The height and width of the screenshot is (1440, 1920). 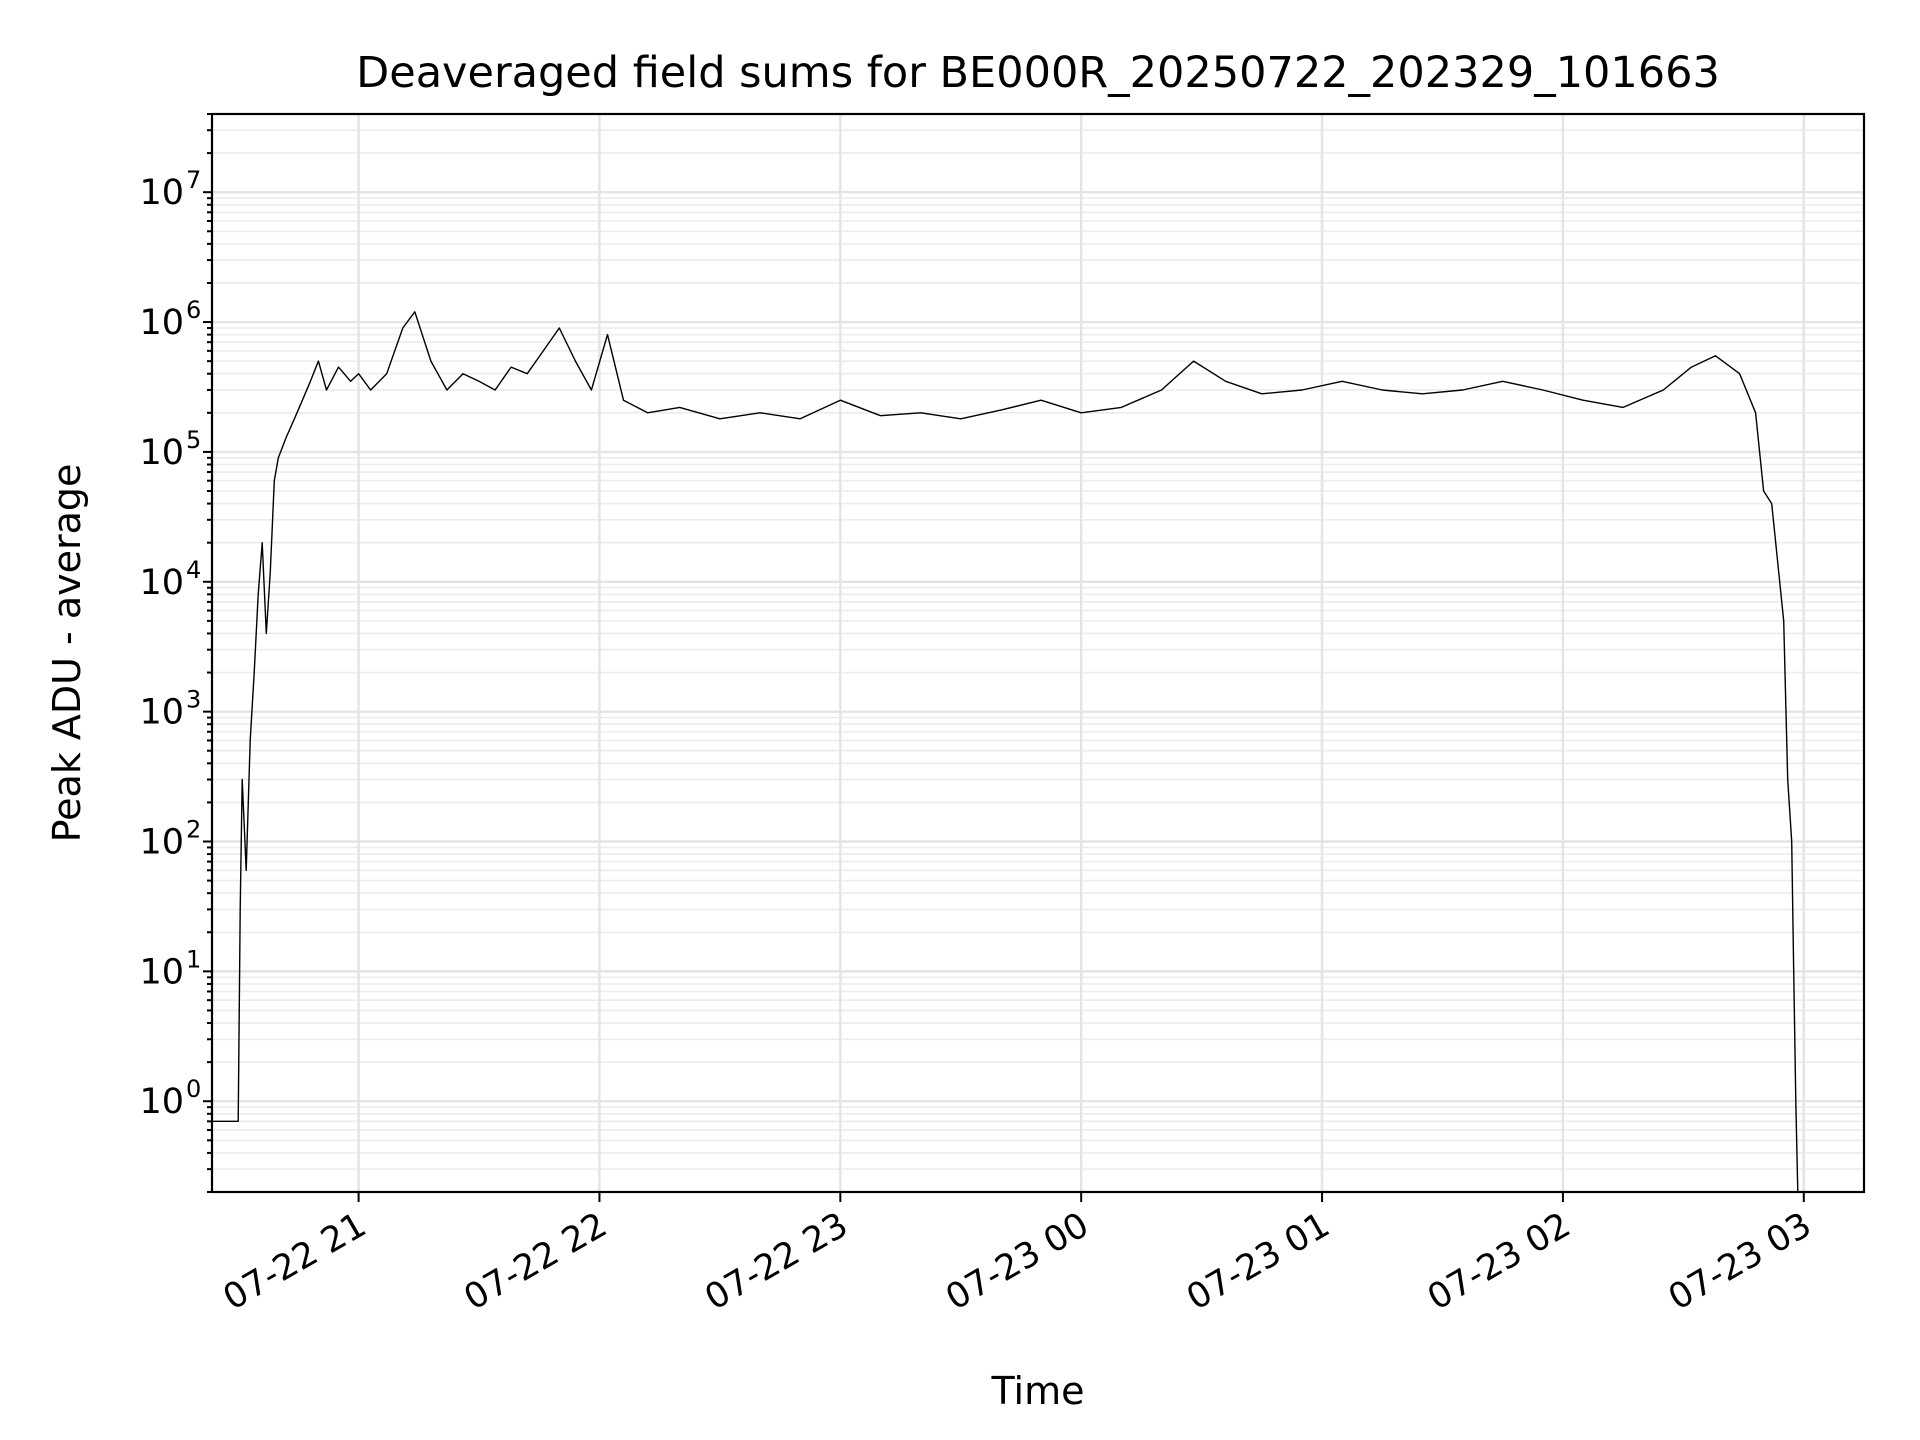 I want to click on x-axis-label: Time, so click(x=1038, y=1391).